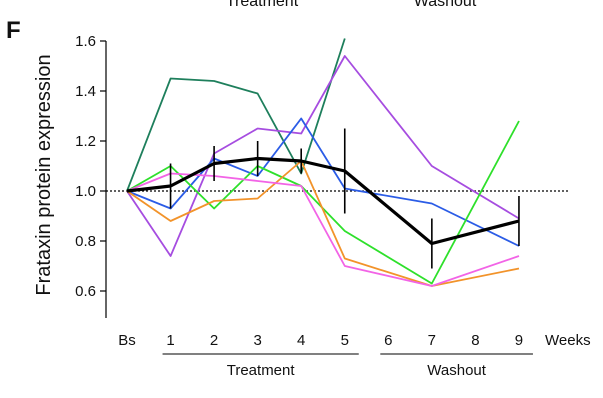 The height and width of the screenshot is (398, 603). I want to click on top-label-treatment: Treatment, so click(262, 5).